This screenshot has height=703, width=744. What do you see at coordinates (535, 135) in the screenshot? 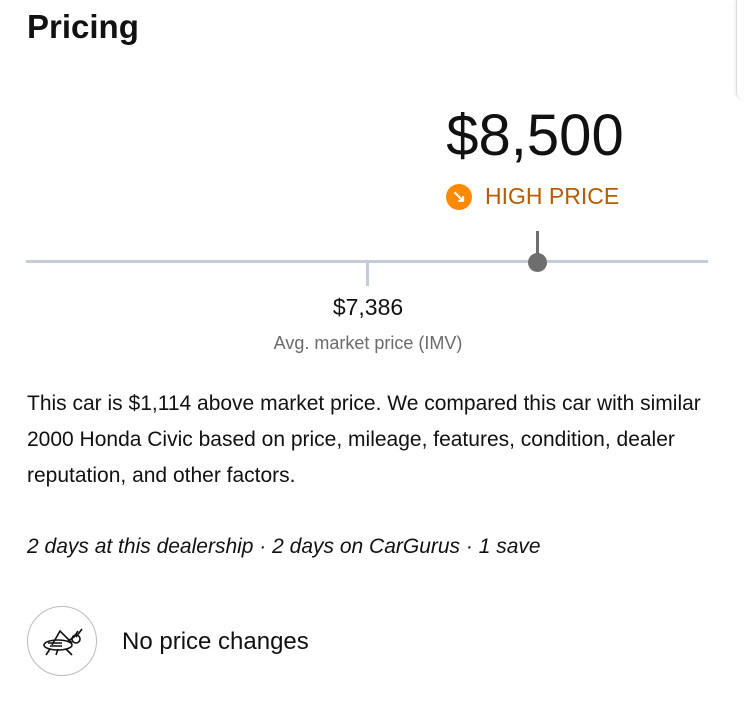
I see `listing-price: $8,500` at bounding box center [535, 135].